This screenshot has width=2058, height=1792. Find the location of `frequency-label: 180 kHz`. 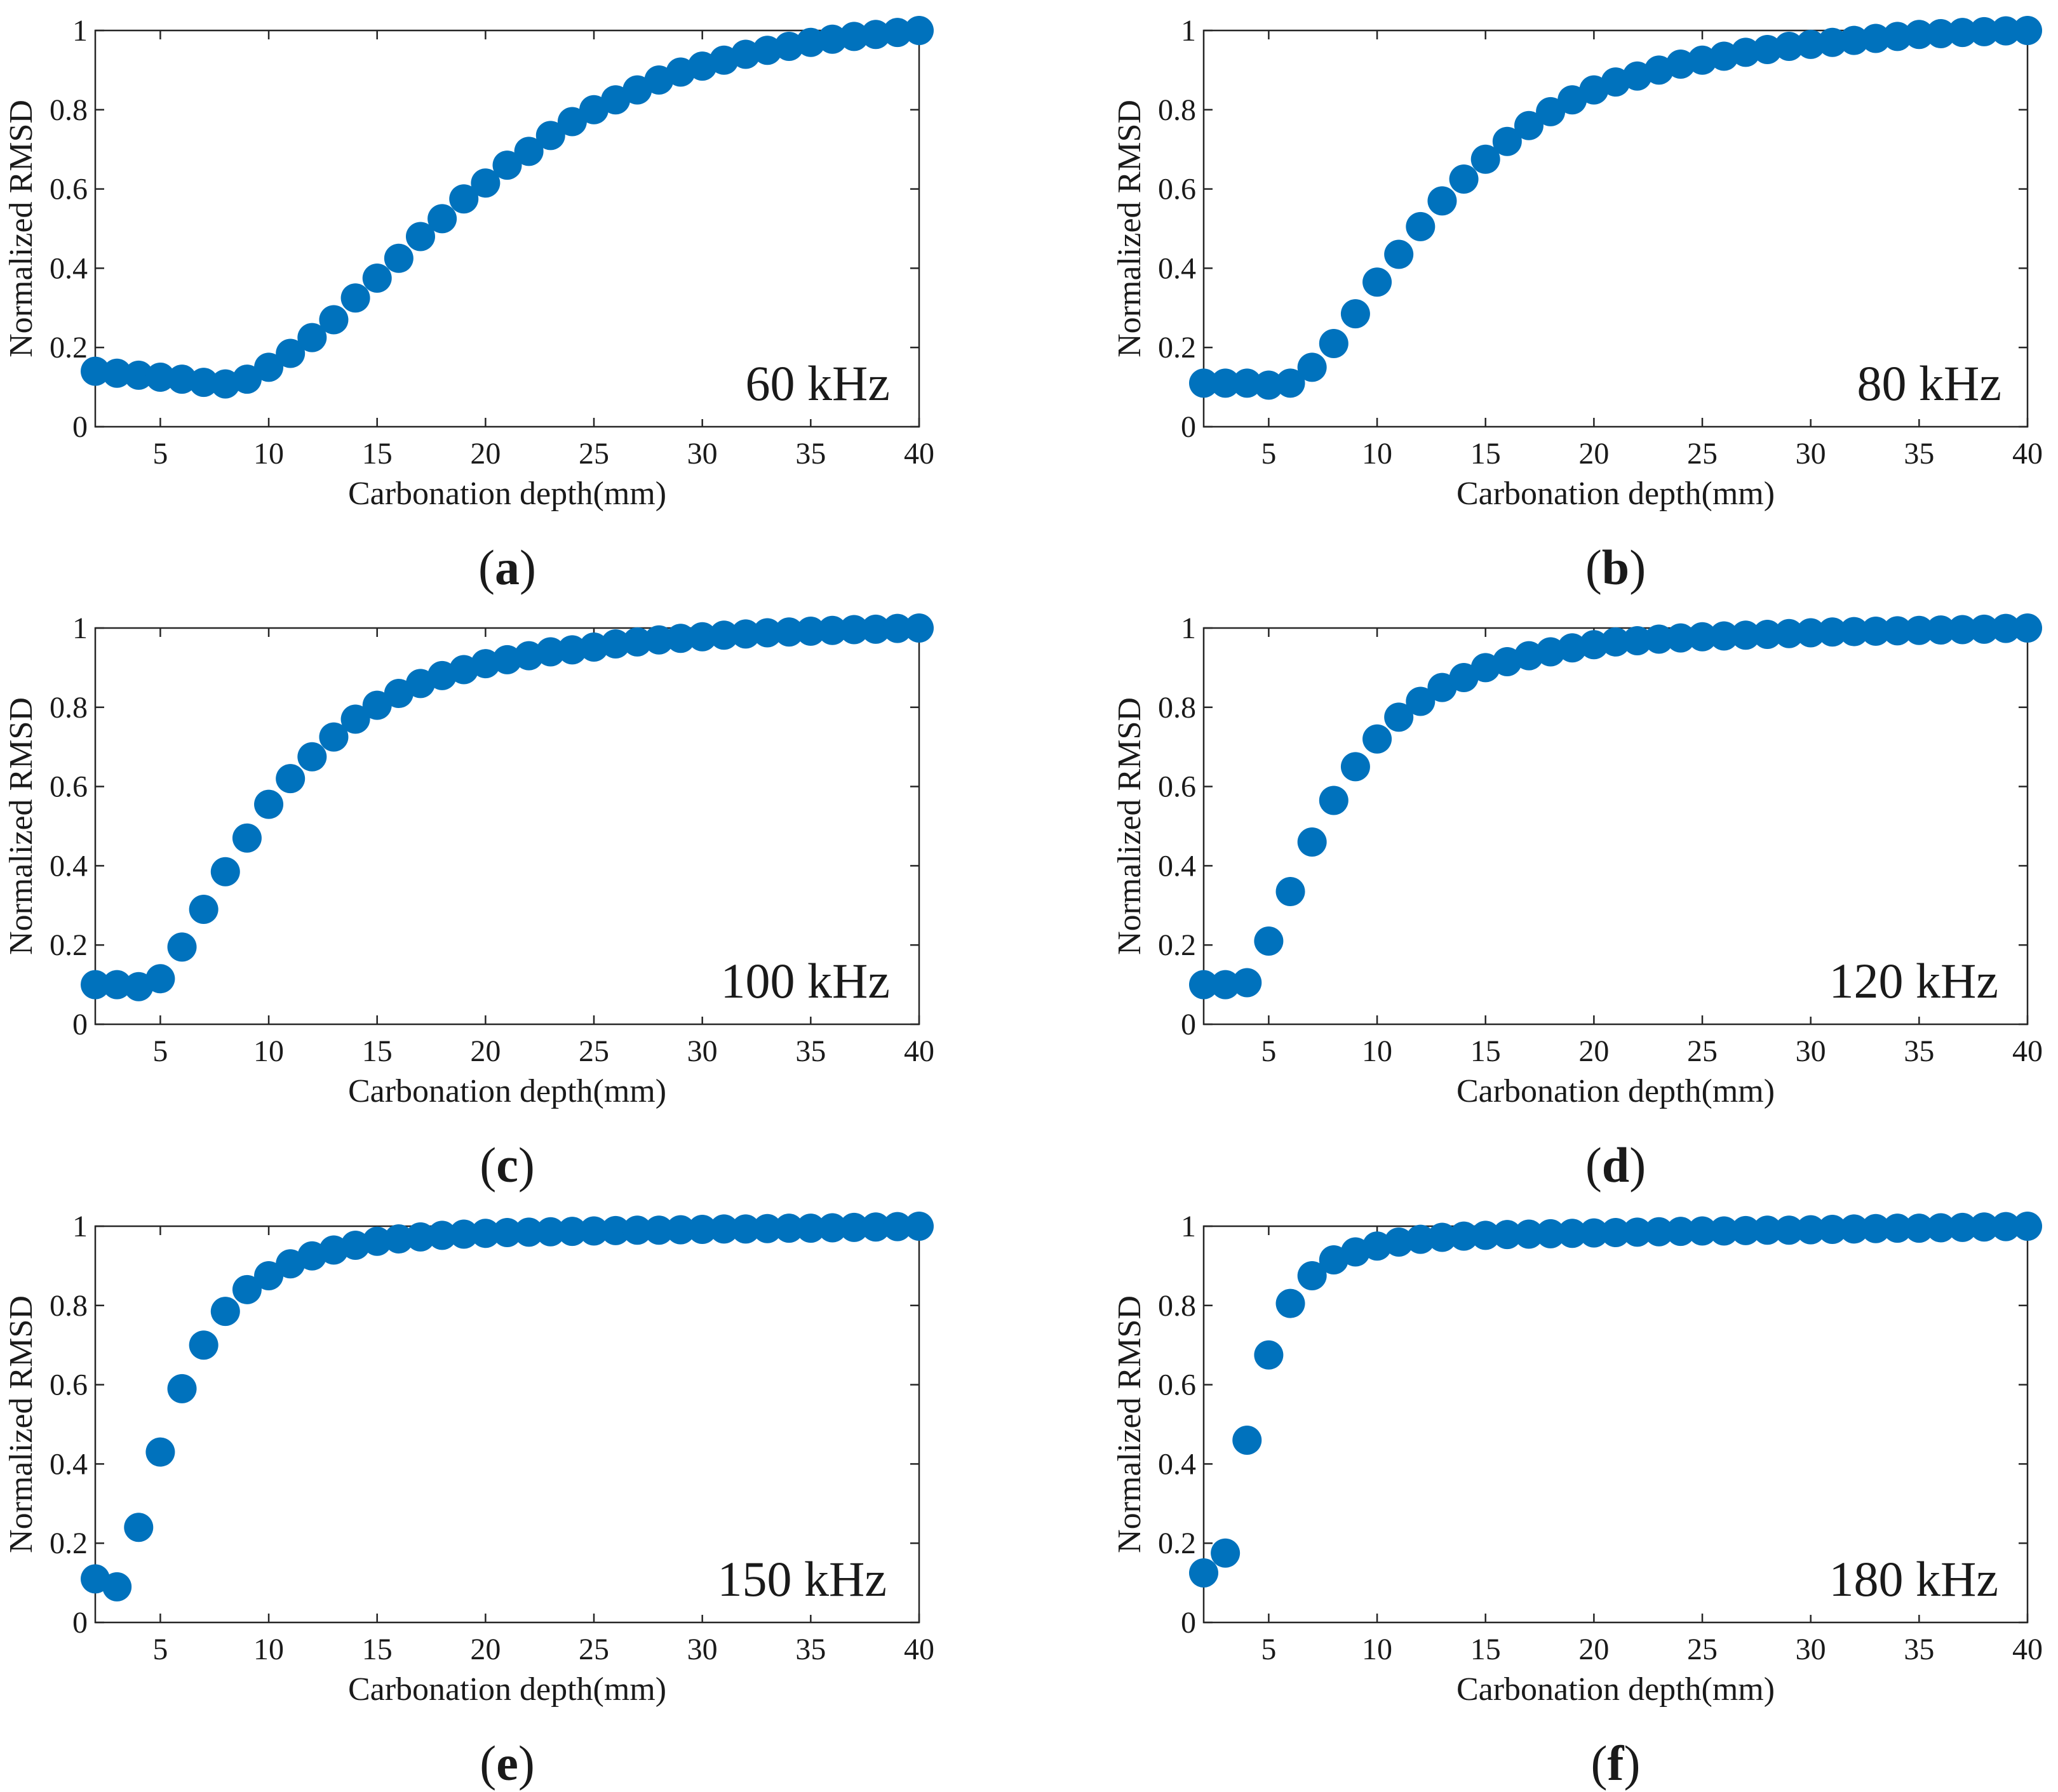

frequency-label: 180 kHz is located at coordinates (1913, 1579).